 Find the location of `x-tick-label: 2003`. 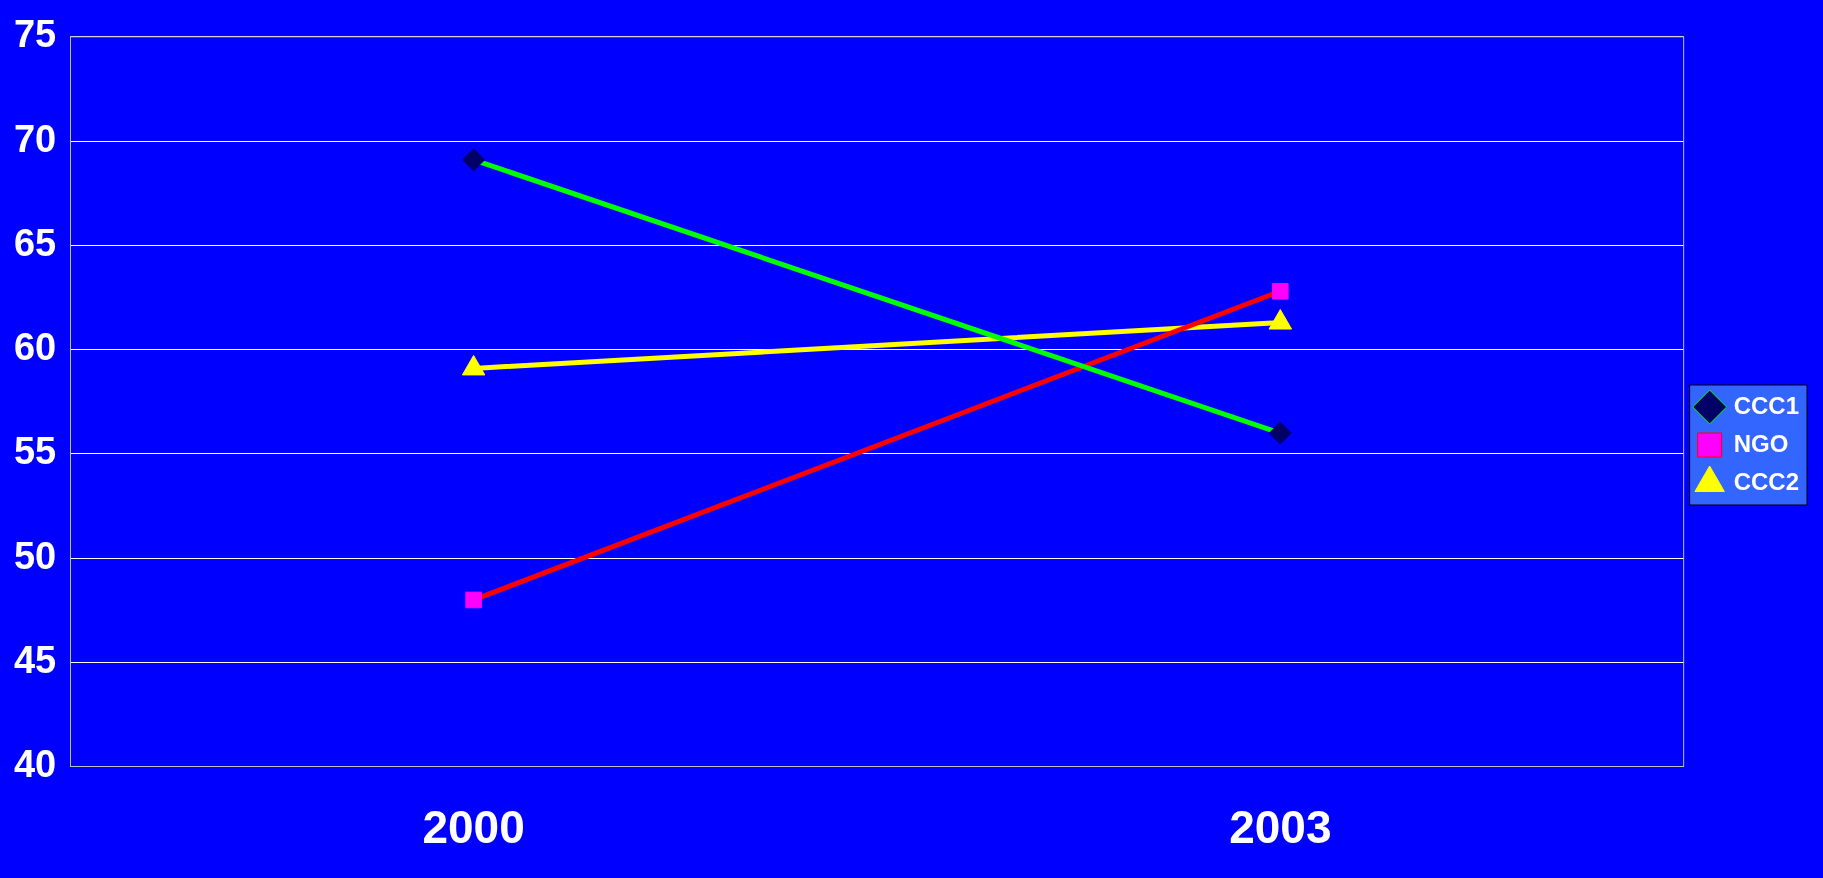

x-tick-label: 2003 is located at coordinates (1280, 827).